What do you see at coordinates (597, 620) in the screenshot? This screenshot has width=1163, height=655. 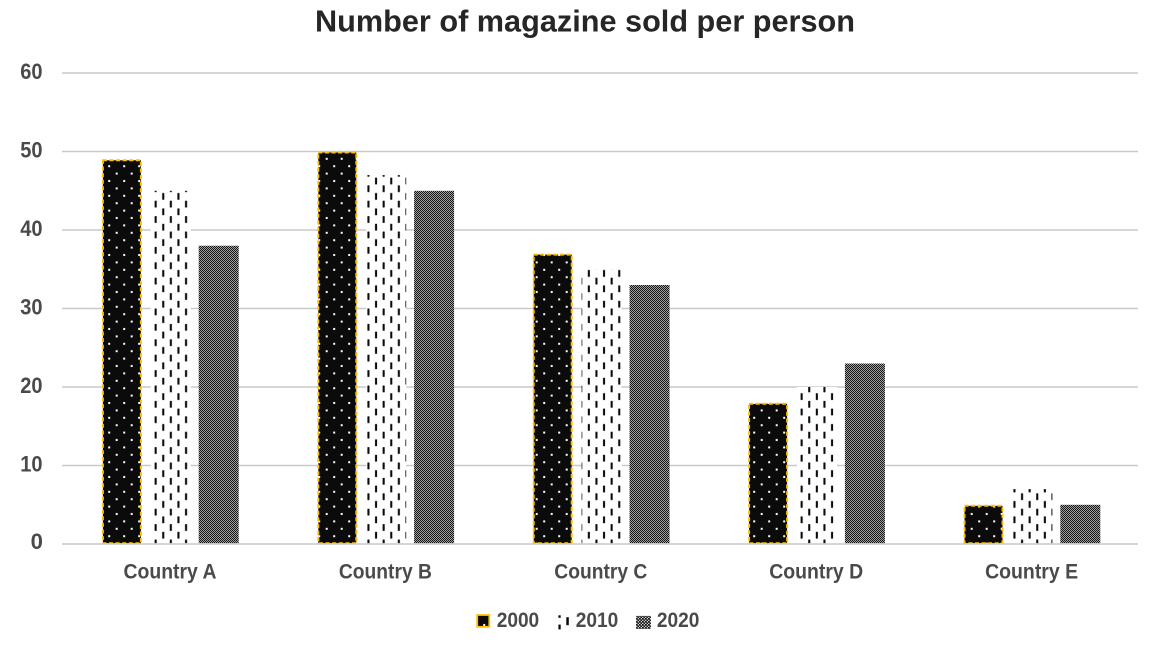 I see `svg-text: 2010` at bounding box center [597, 620].